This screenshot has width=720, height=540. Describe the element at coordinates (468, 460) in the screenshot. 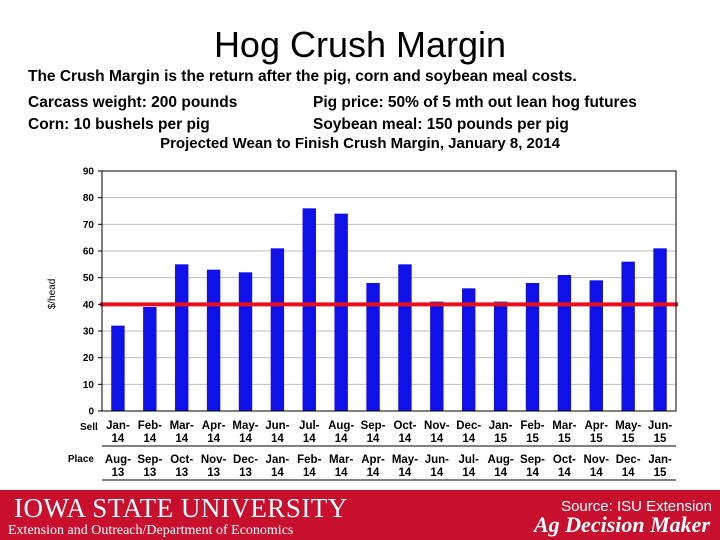

I see `place-month-label: Jul-` at that location.